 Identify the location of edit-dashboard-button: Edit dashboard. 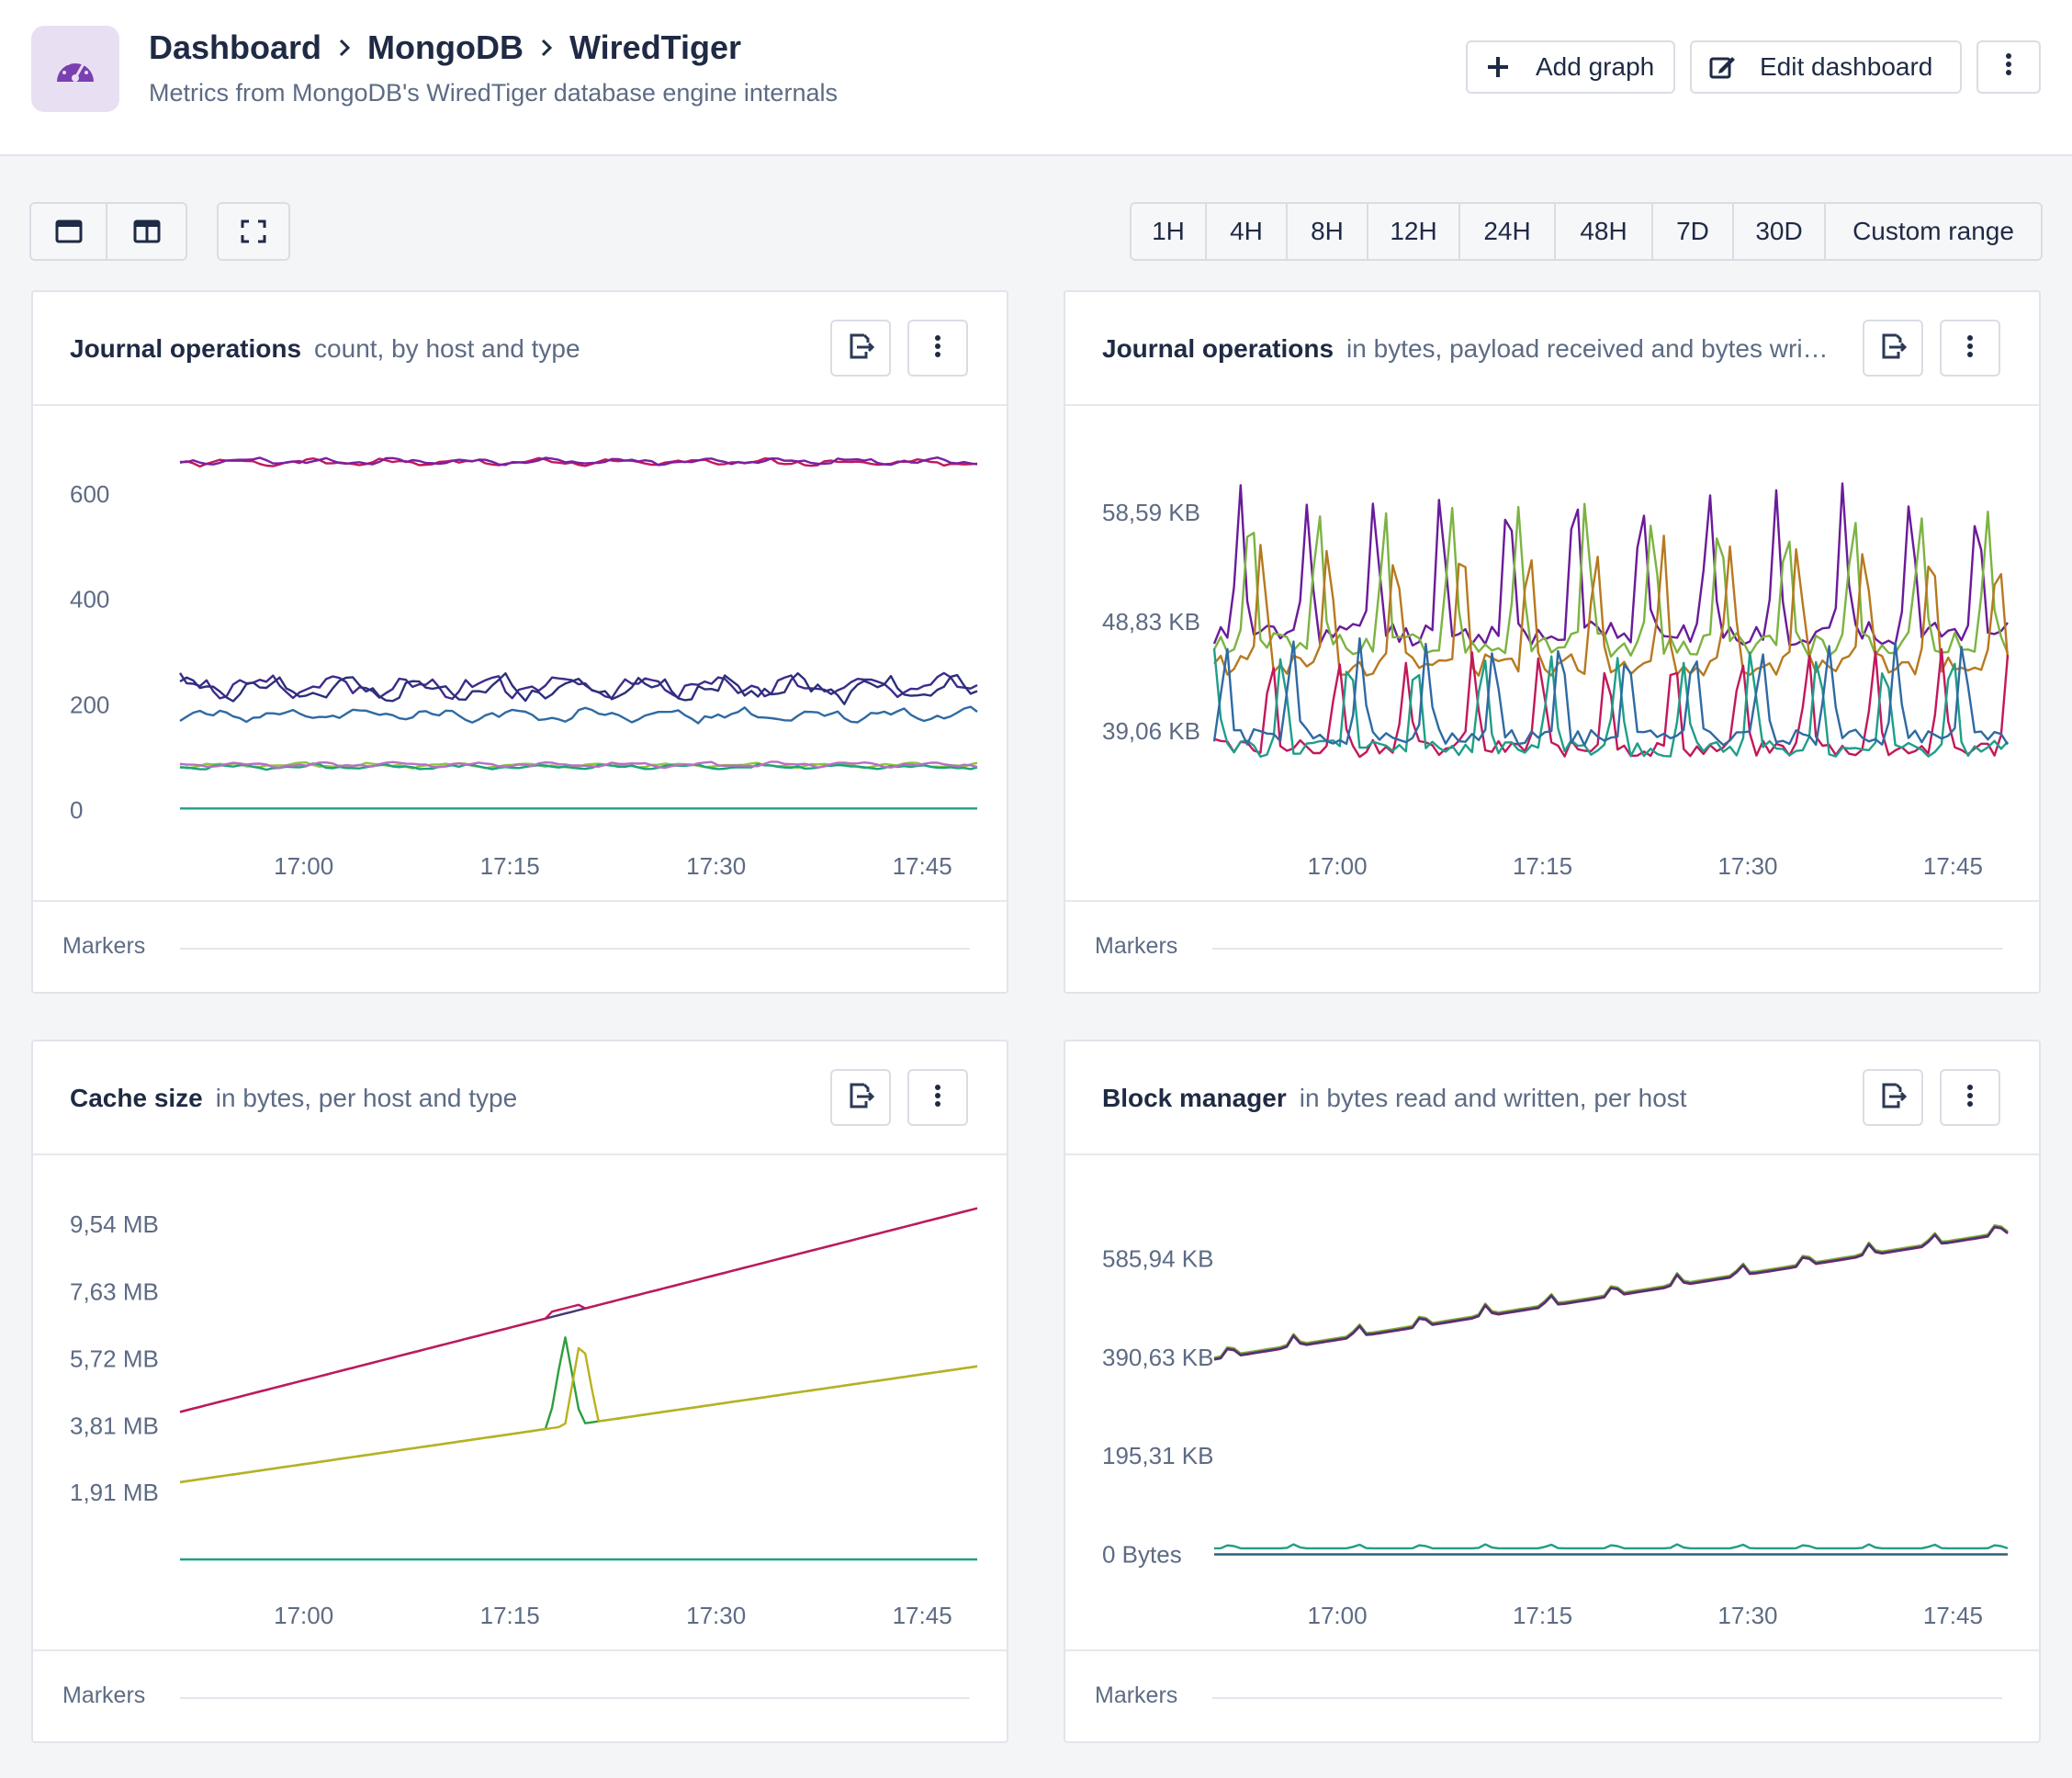
(1826, 67).